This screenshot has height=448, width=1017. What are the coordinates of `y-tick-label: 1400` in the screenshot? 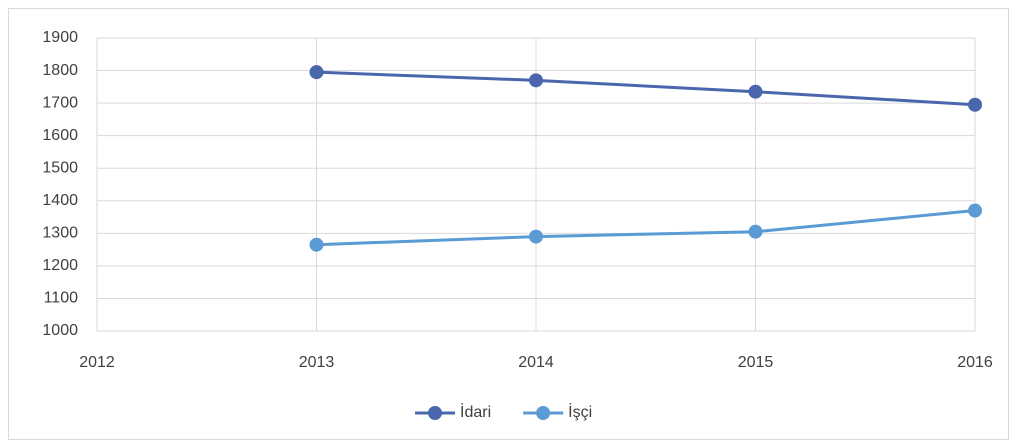 It's located at (60, 200).